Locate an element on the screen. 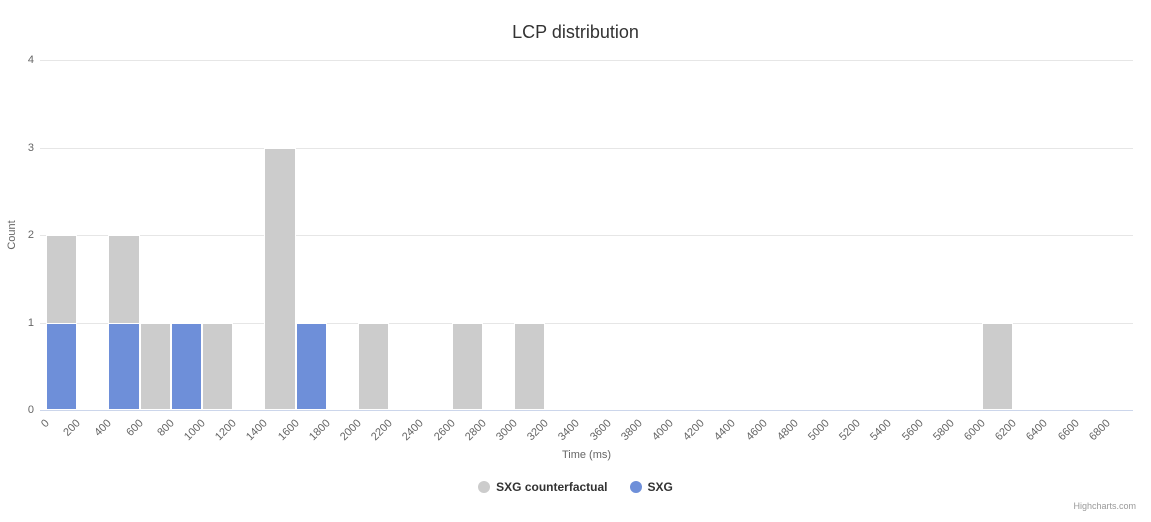 Image resolution: width=1151 pixels, height=522 pixels. x-axis-title: Time (ms) is located at coordinates (586, 455).